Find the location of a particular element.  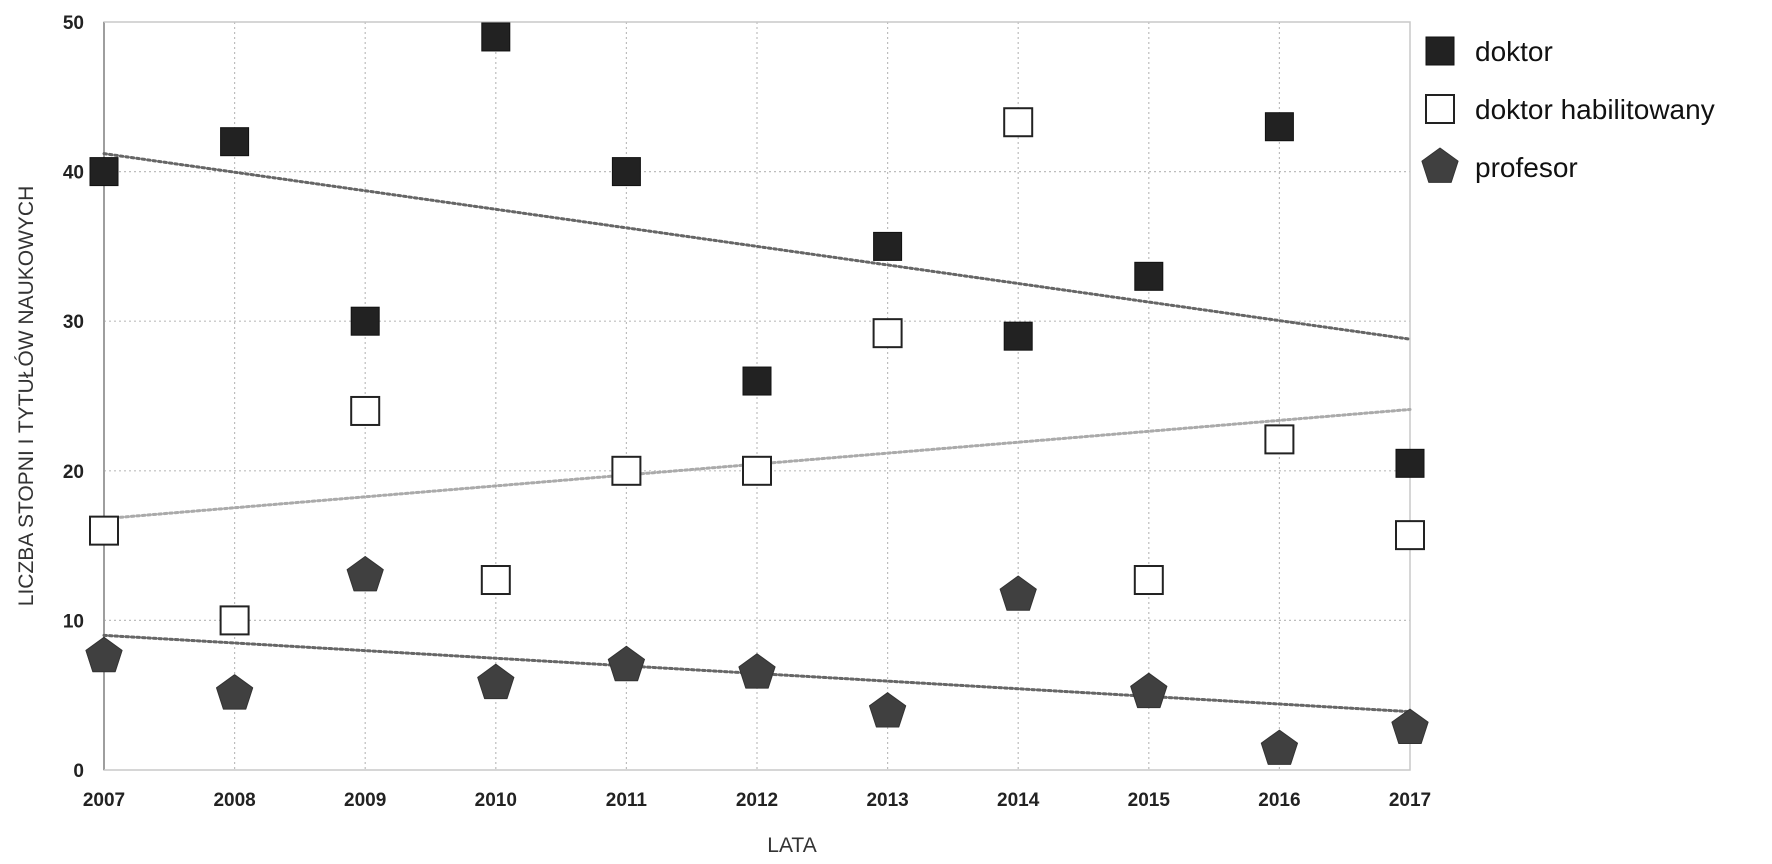

legend-label: profesor is located at coordinates (1526, 167).